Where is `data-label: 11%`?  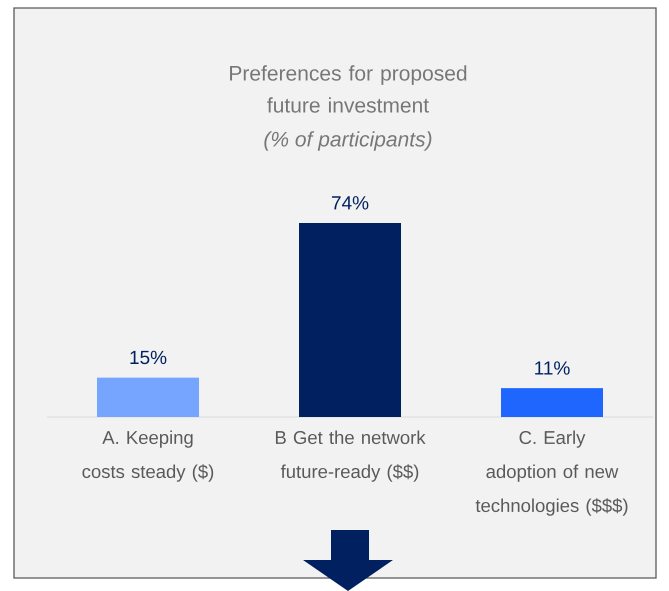
data-label: 11% is located at coordinates (552, 368).